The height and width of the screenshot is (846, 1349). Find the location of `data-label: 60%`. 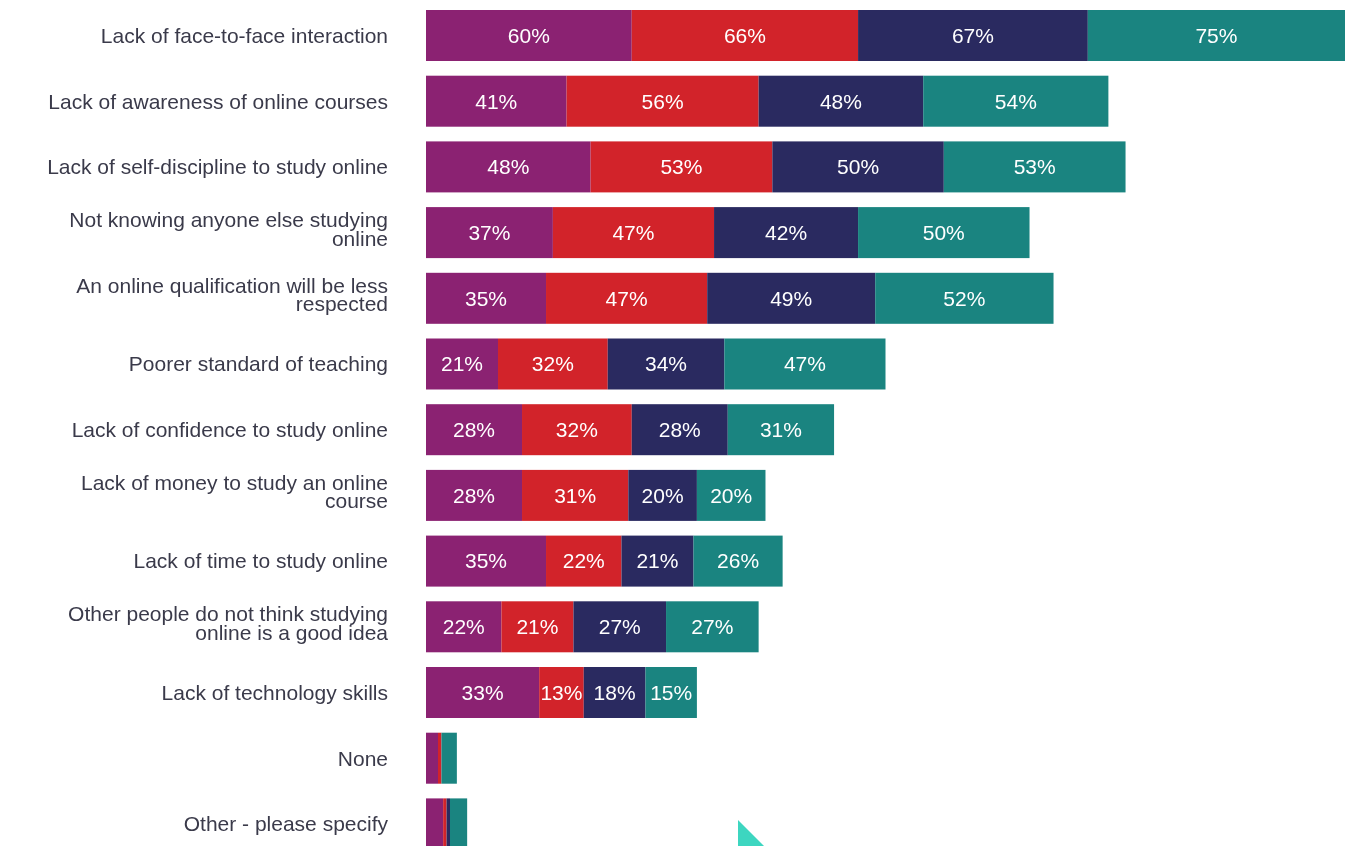

data-label: 60% is located at coordinates (528, 35).